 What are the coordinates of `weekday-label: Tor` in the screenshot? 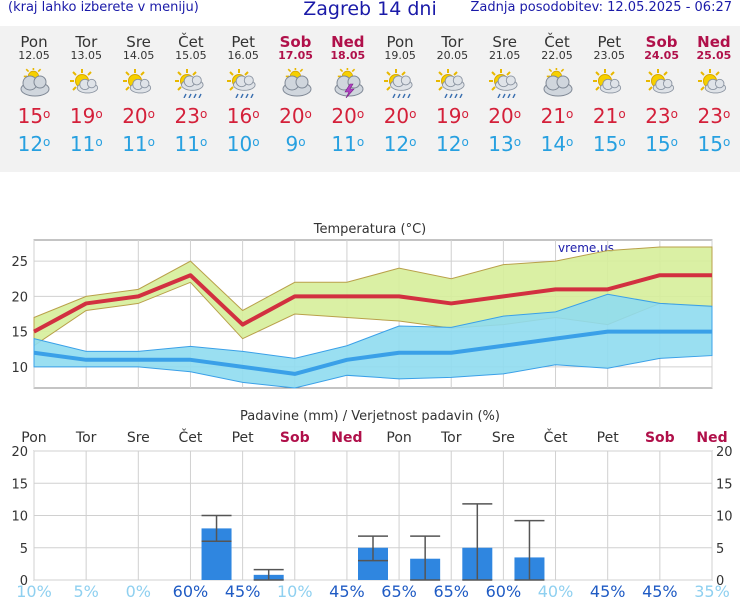 It's located at (452, 42).